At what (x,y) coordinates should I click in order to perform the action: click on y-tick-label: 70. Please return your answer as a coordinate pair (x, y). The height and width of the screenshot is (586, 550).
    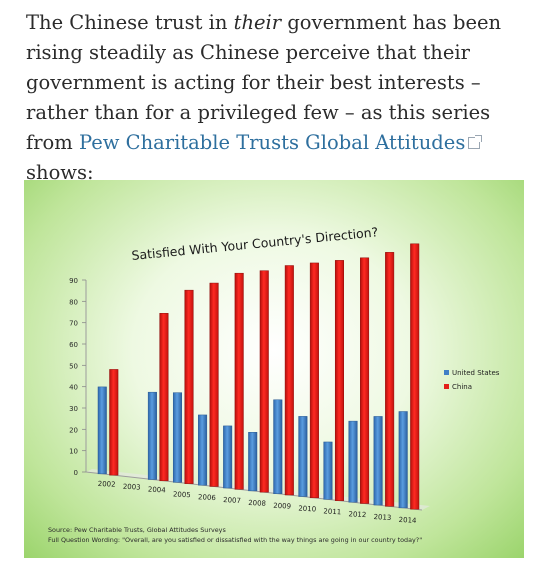
    Looking at the image, I should click on (73, 324).